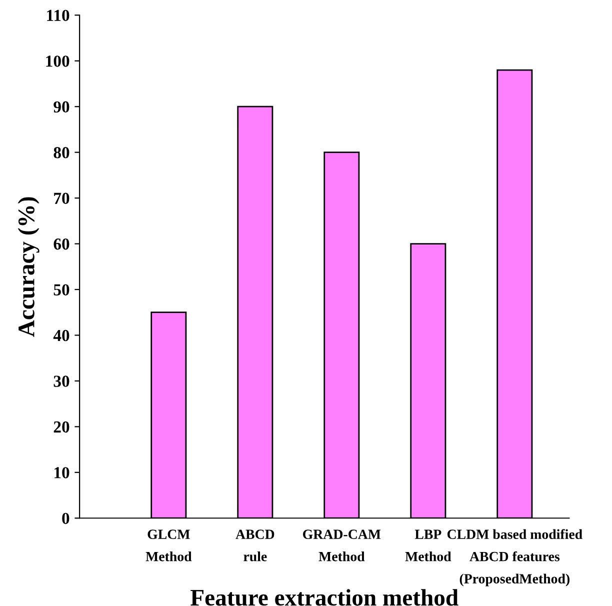 The image size is (612, 606). What do you see at coordinates (62, 107) in the screenshot?
I see `y-tick-label: 90` at bounding box center [62, 107].